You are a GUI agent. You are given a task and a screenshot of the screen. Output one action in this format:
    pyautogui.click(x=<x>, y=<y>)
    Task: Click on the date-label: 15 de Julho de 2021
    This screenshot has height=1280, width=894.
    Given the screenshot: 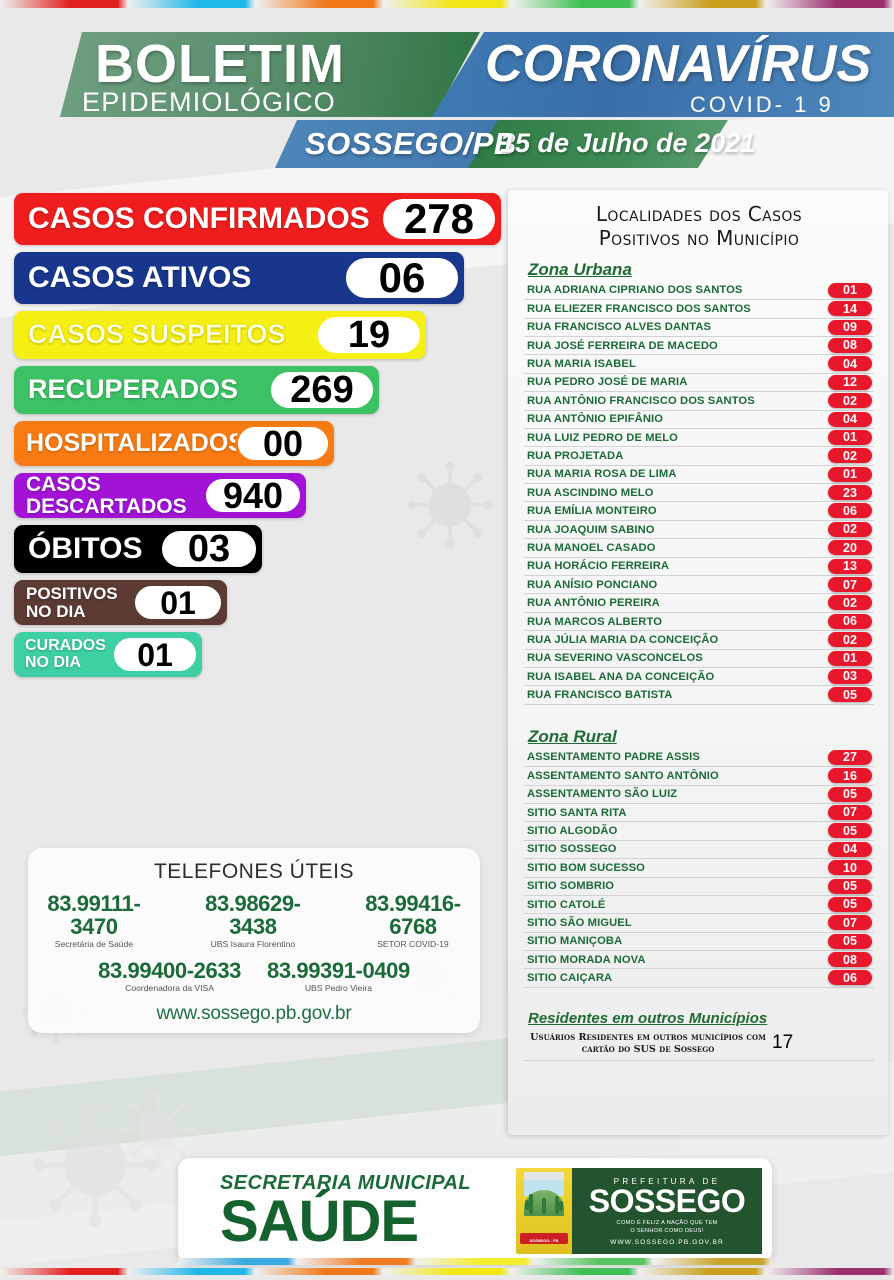 What is the action you would take?
    pyautogui.click(x=628, y=143)
    